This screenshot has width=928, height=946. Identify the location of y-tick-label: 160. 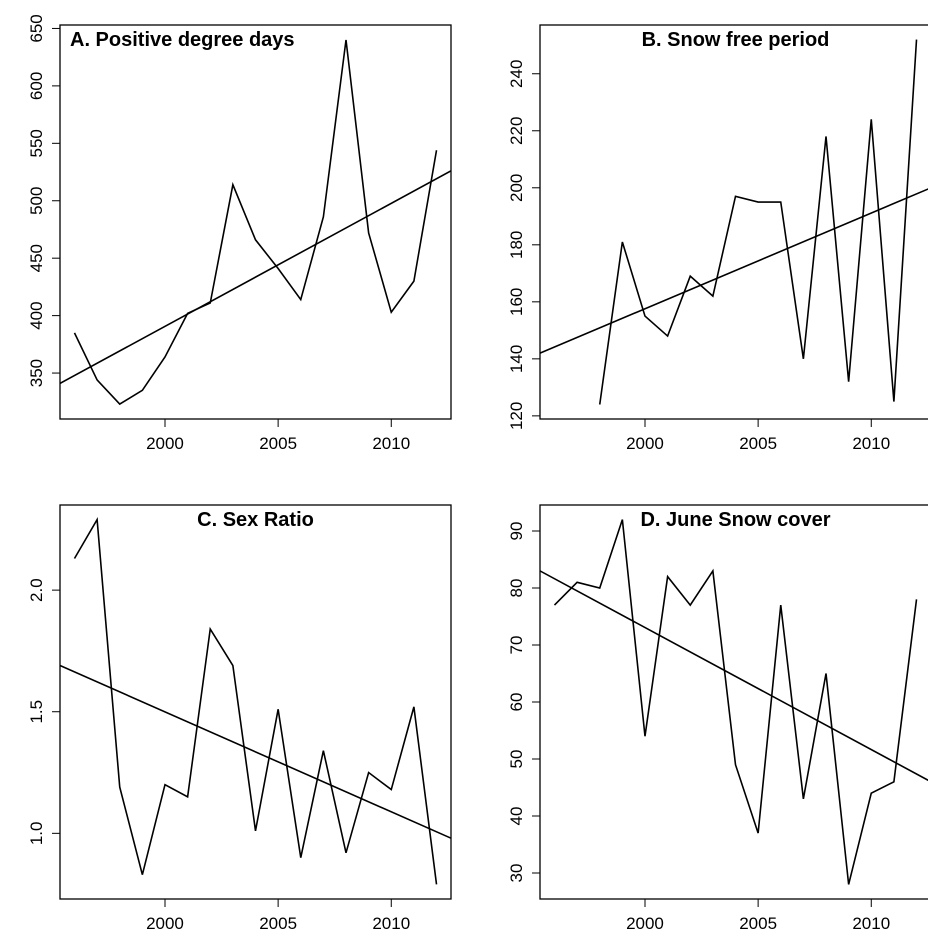
(516, 302).